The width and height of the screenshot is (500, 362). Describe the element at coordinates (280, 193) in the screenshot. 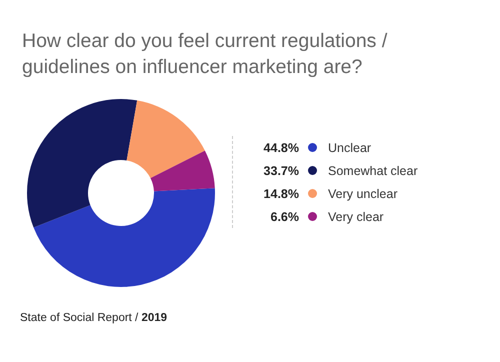

I see `data-label: 14.8%` at that location.